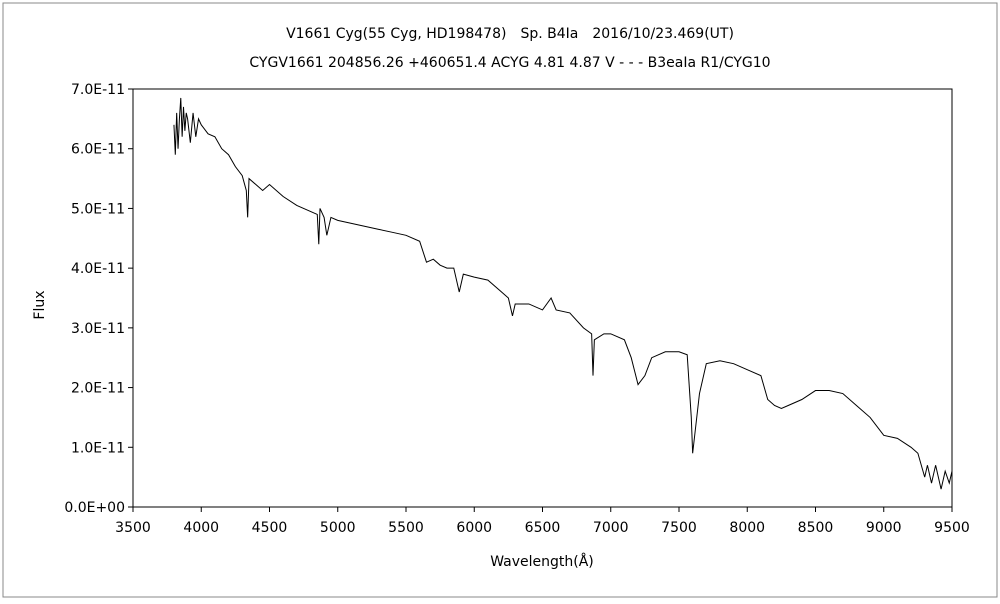  I want to click on y-tick-label: 1.0E-11, so click(98, 448).